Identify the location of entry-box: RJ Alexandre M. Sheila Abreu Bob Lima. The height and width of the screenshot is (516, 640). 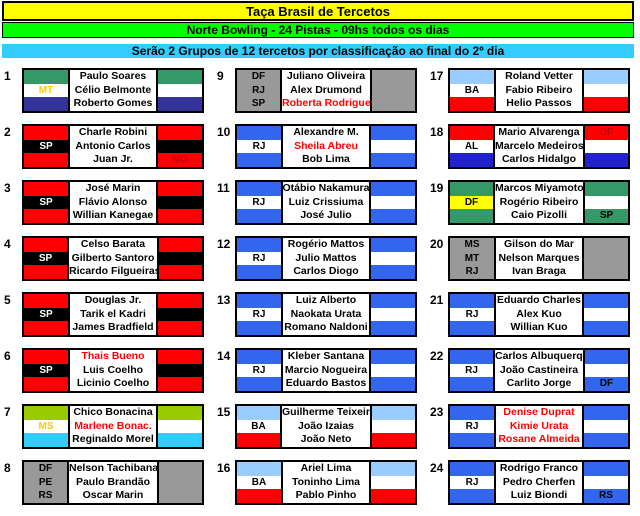
(326, 146).